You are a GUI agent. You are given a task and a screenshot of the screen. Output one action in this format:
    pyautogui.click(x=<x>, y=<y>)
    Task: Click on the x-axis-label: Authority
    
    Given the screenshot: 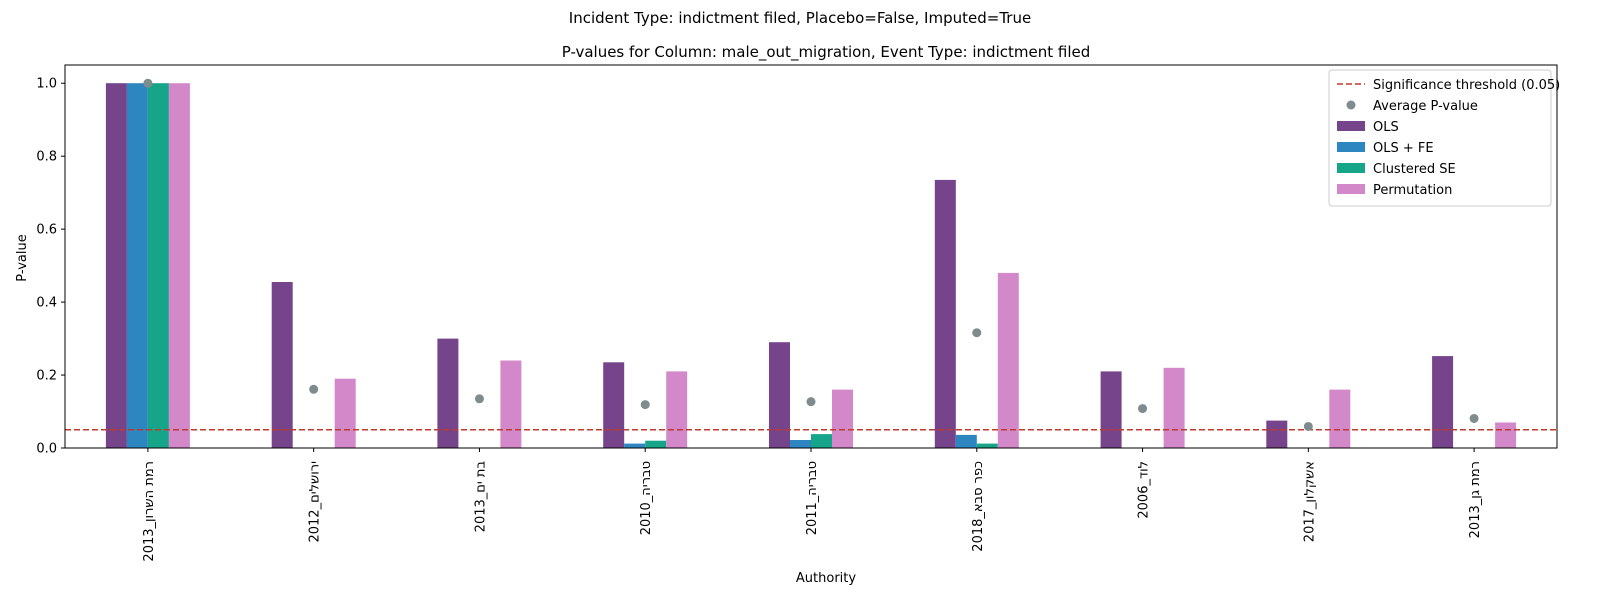 What is the action you would take?
    pyautogui.click(x=826, y=578)
    